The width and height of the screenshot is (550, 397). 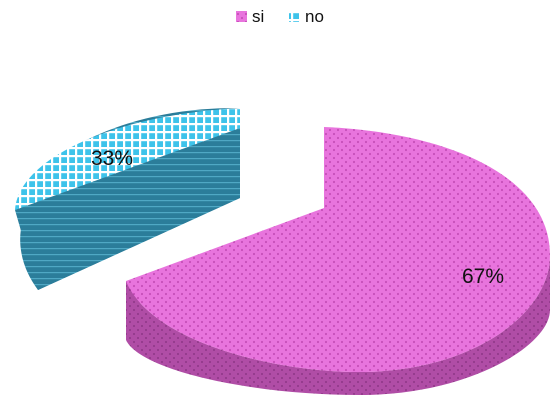 I want to click on data-label-si: 67%, so click(x=483, y=276).